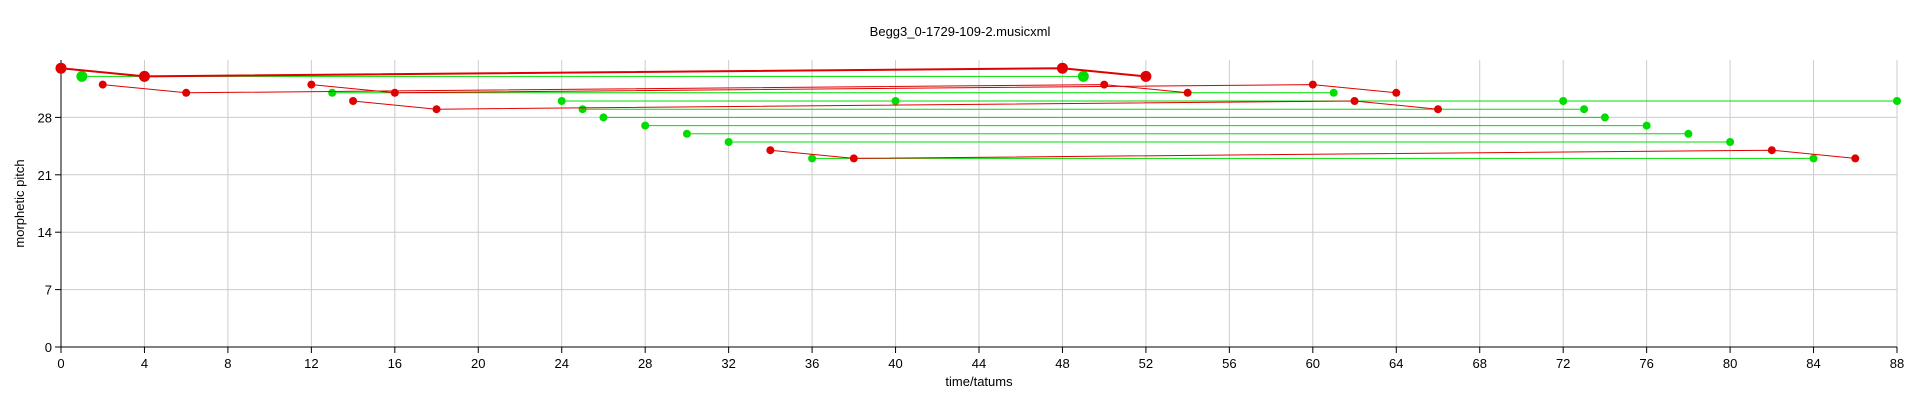 The width and height of the screenshot is (1920, 401). What do you see at coordinates (1229, 363) in the screenshot?
I see `x-tick-label: 56` at bounding box center [1229, 363].